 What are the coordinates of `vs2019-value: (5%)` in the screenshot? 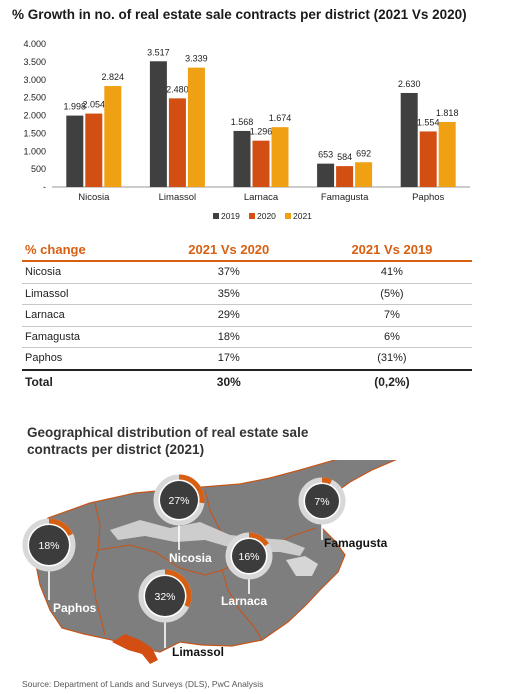 It's located at (390, 294).